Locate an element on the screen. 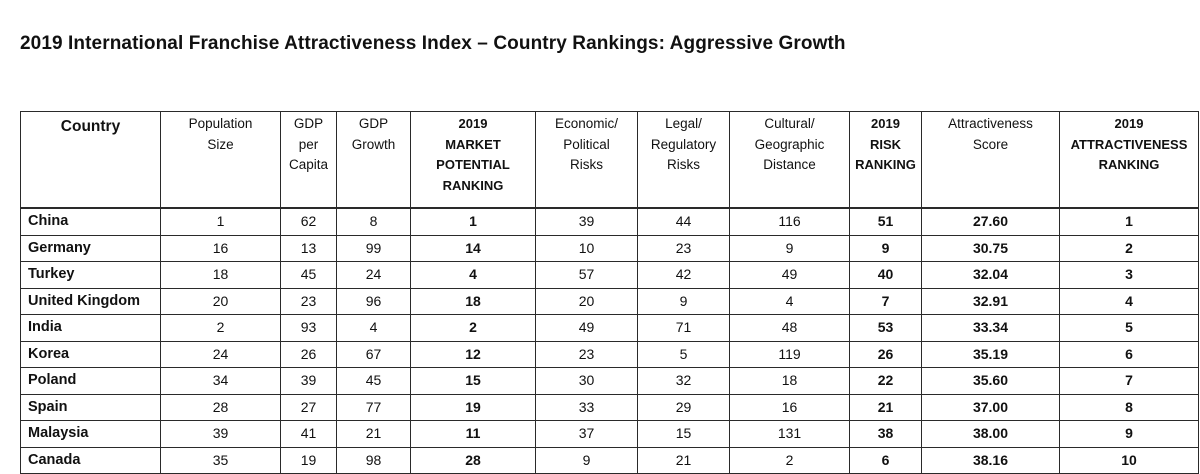 The height and width of the screenshot is (474, 1200). cell-attractiveness-score: 37.00 is located at coordinates (990, 407).